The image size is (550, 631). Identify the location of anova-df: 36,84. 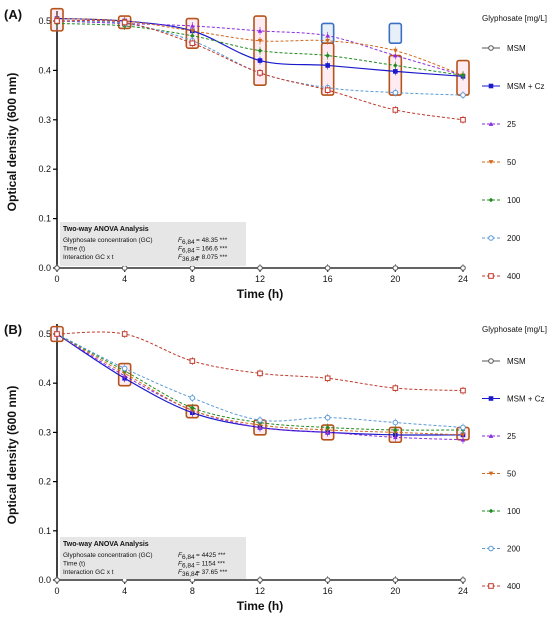
(190, 259).